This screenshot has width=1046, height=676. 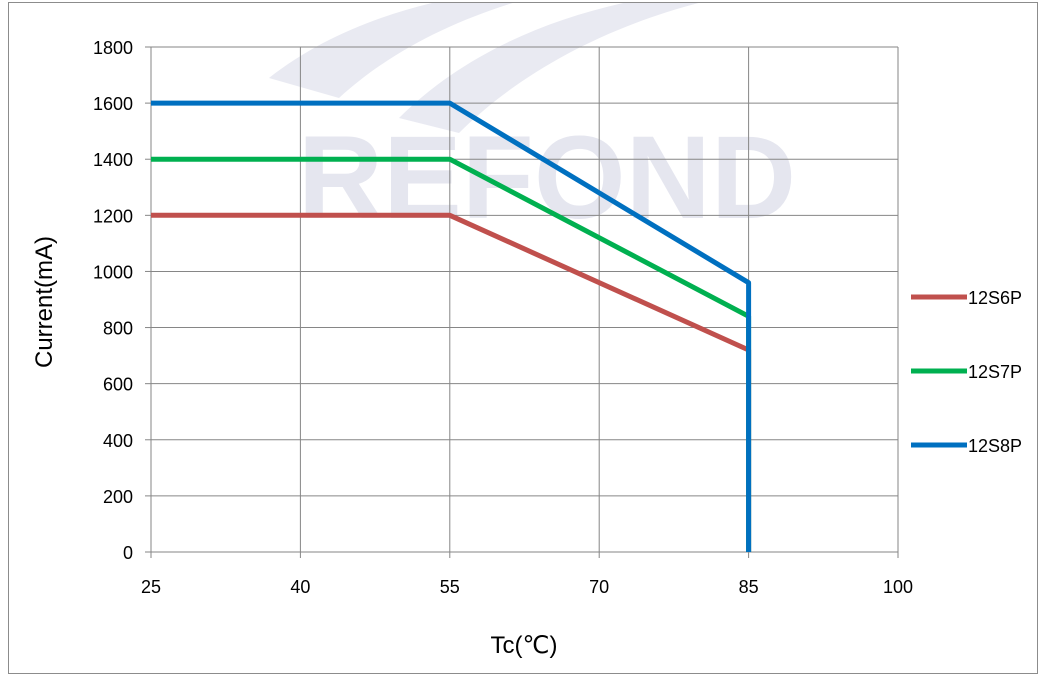 I want to click on y-tick-label: 1800, so click(x=113, y=48).